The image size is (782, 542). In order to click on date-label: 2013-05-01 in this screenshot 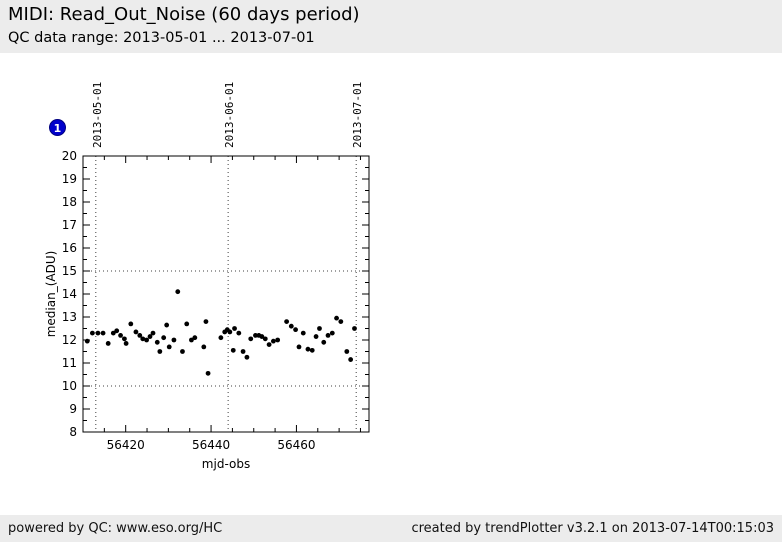, I will do `click(97, 115)`.